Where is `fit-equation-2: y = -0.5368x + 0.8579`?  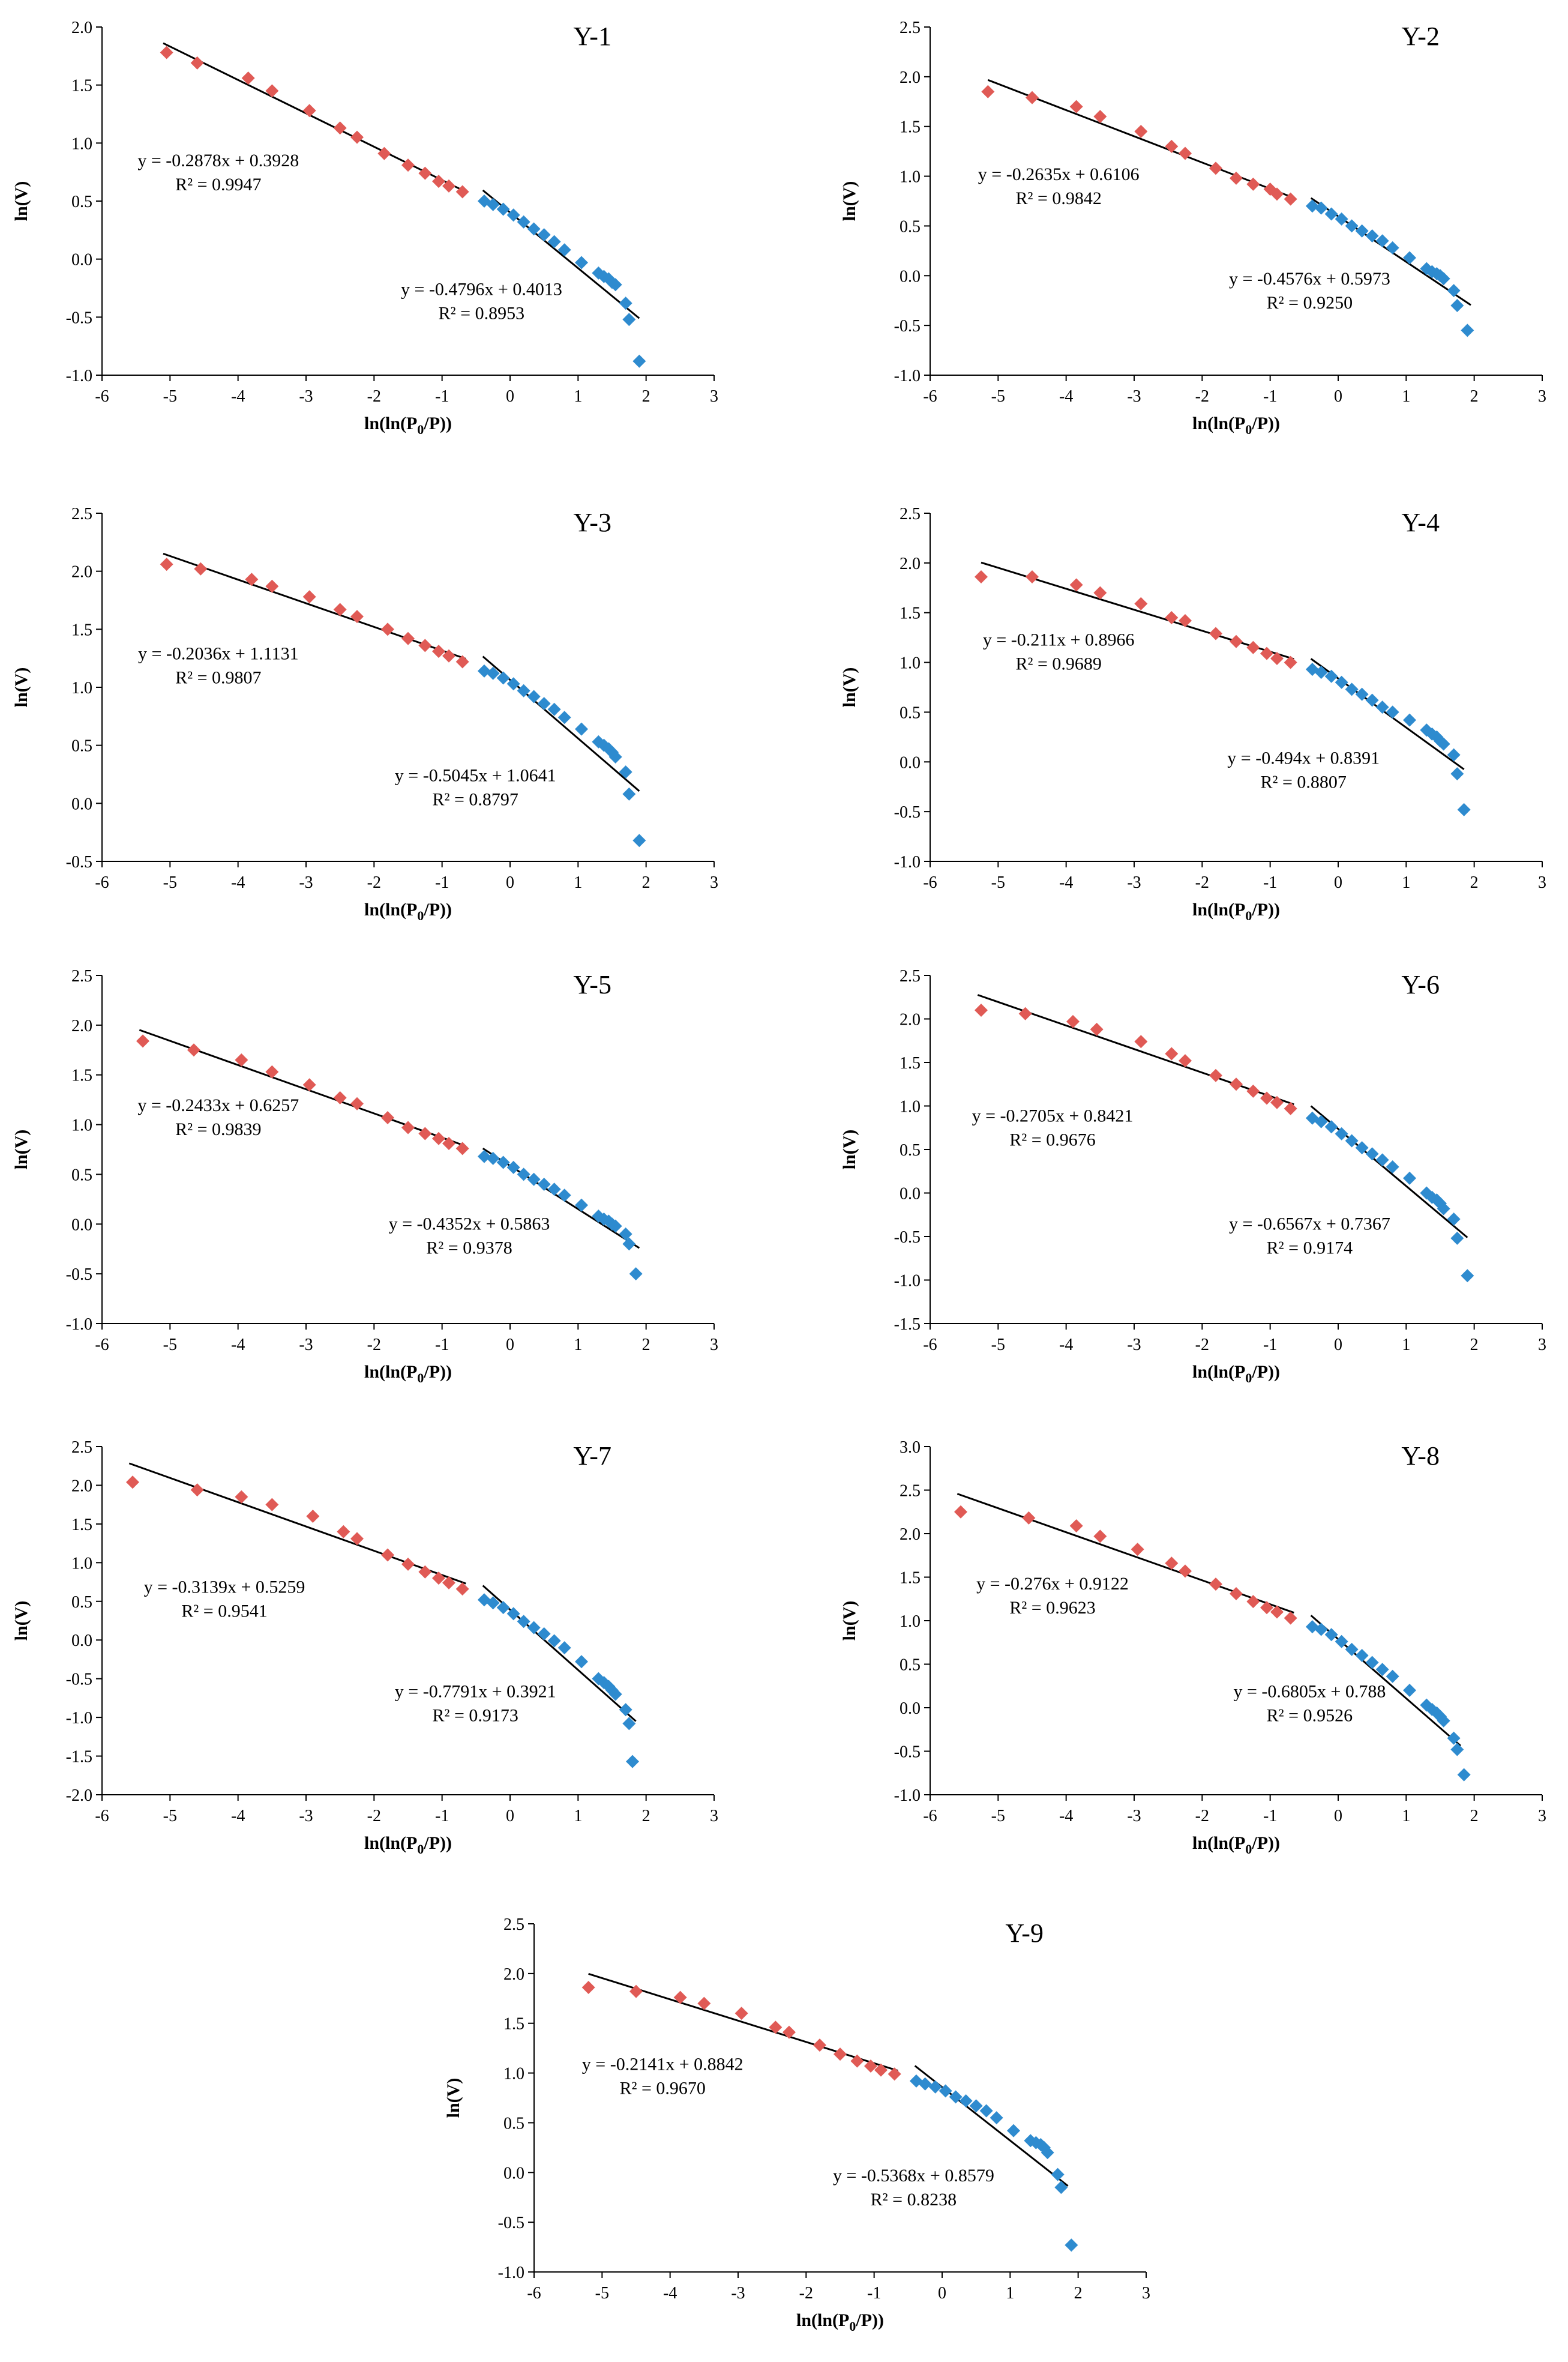 fit-equation-2: y = -0.5368x + 0.8579 is located at coordinates (913, 2176).